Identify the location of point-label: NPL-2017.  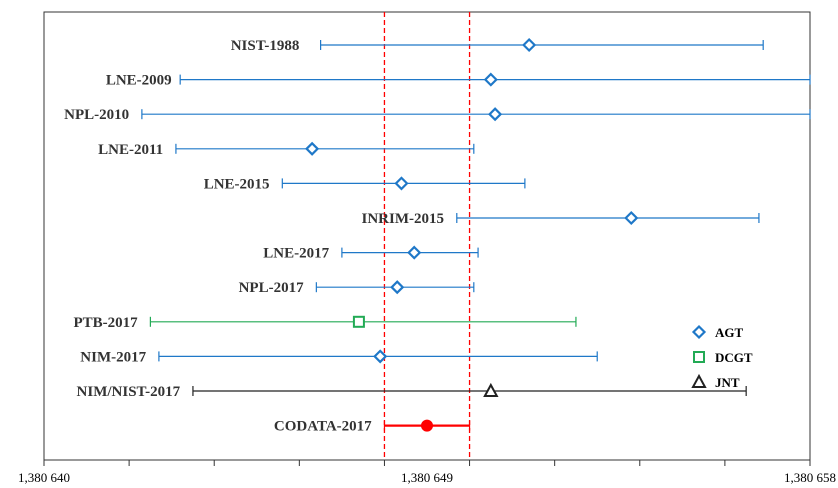
(271, 288).